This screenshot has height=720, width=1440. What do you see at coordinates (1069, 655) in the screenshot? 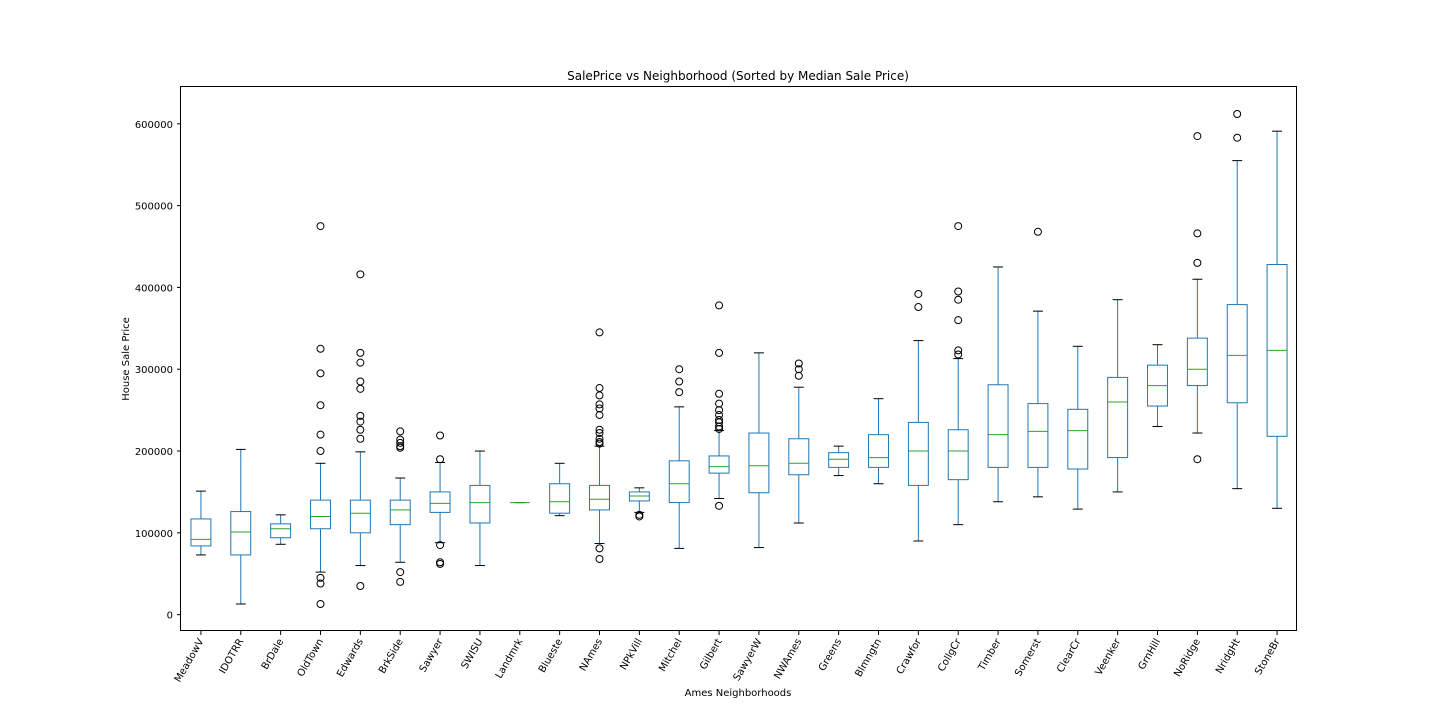
I see `x-tick-label: ClearCr` at bounding box center [1069, 655].